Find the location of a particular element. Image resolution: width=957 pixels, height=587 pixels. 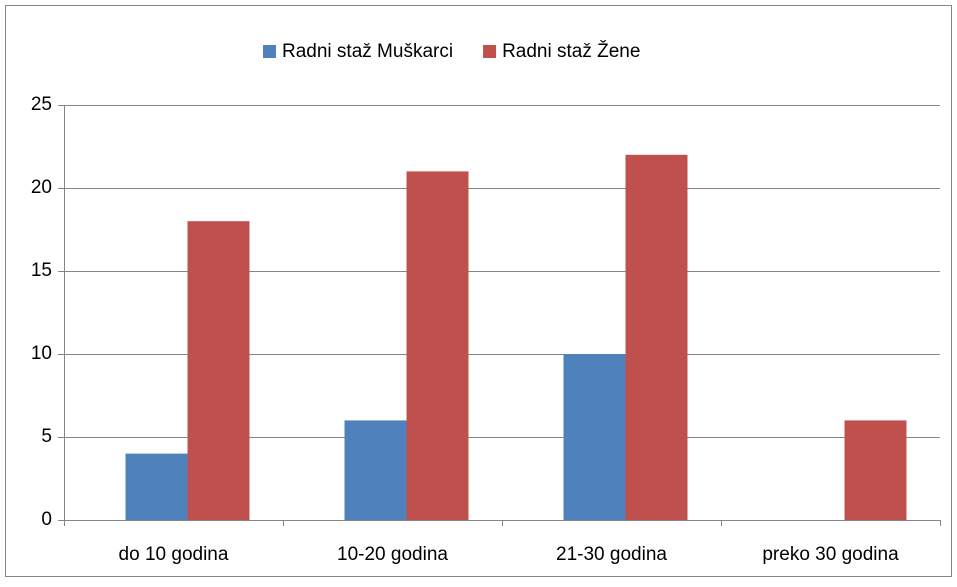

y-tick-label: 5 is located at coordinates (46, 436).